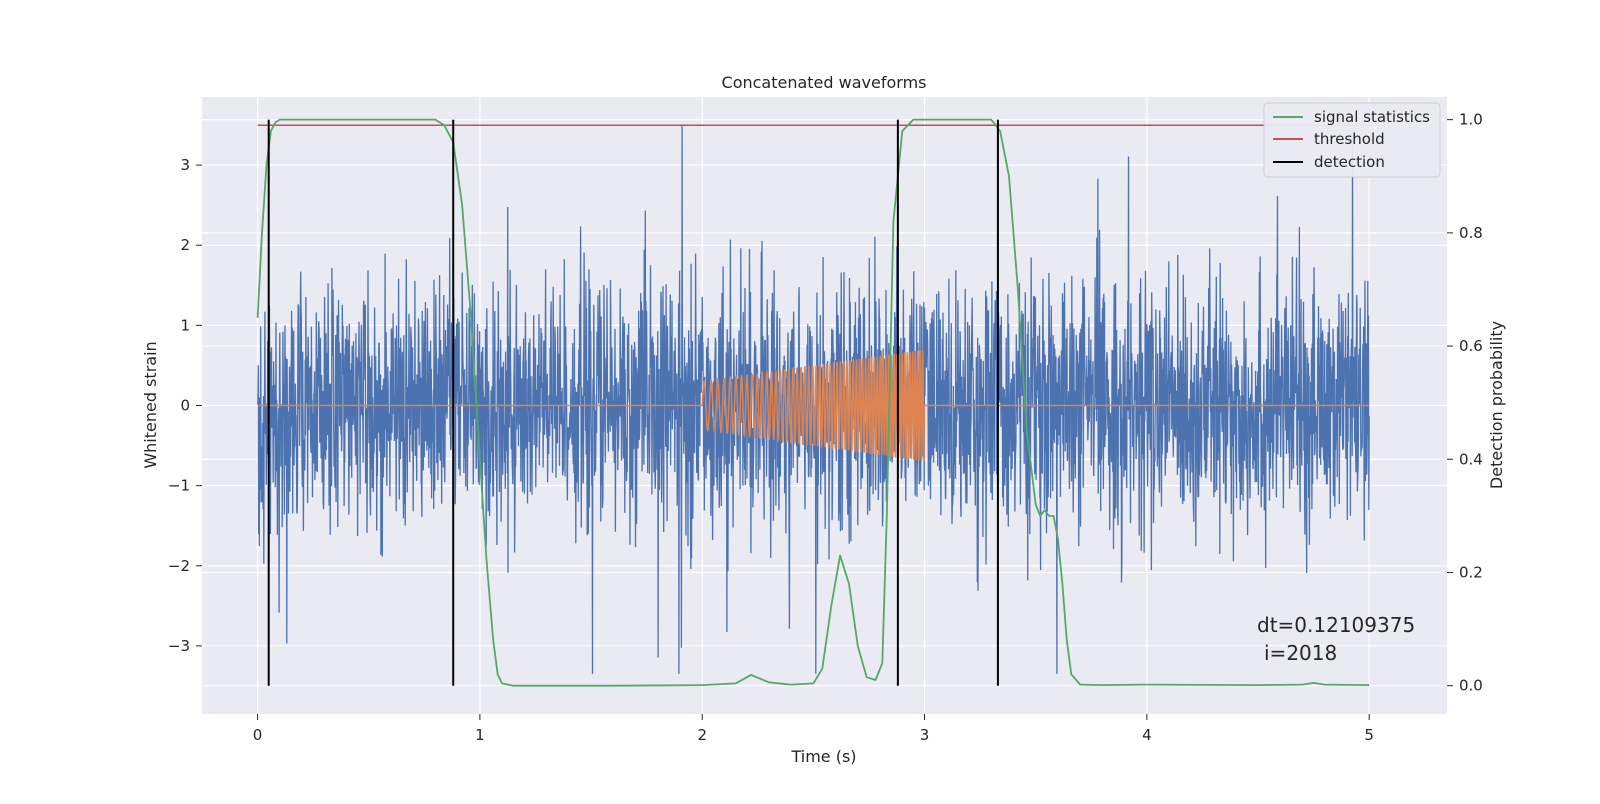  Describe the element at coordinates (185, 245) in the screenshot. I see `left-tick-label: 2` at that location.